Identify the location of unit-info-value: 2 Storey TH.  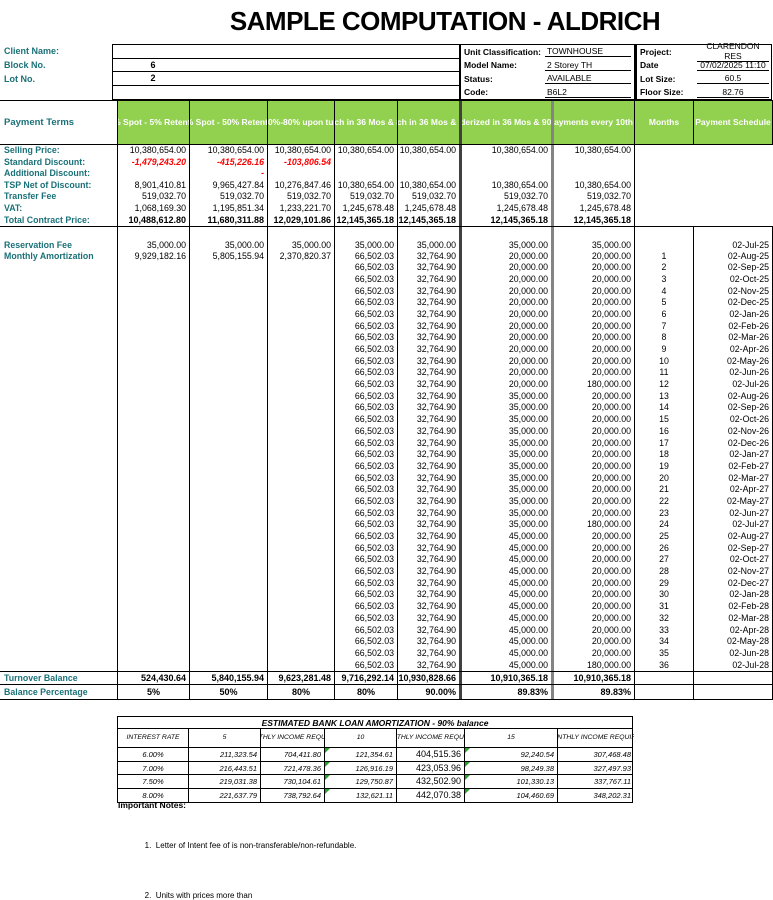
(588, 65).